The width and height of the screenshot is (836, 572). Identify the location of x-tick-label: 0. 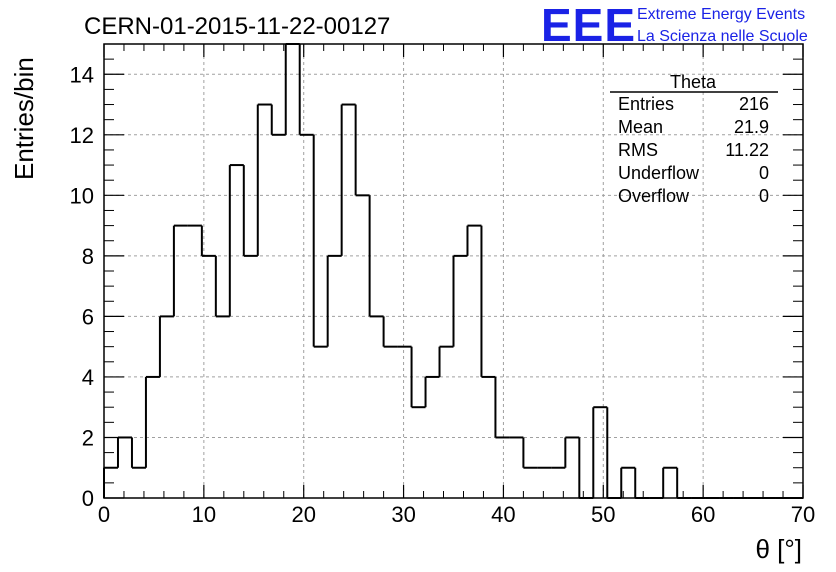
(104, 514).